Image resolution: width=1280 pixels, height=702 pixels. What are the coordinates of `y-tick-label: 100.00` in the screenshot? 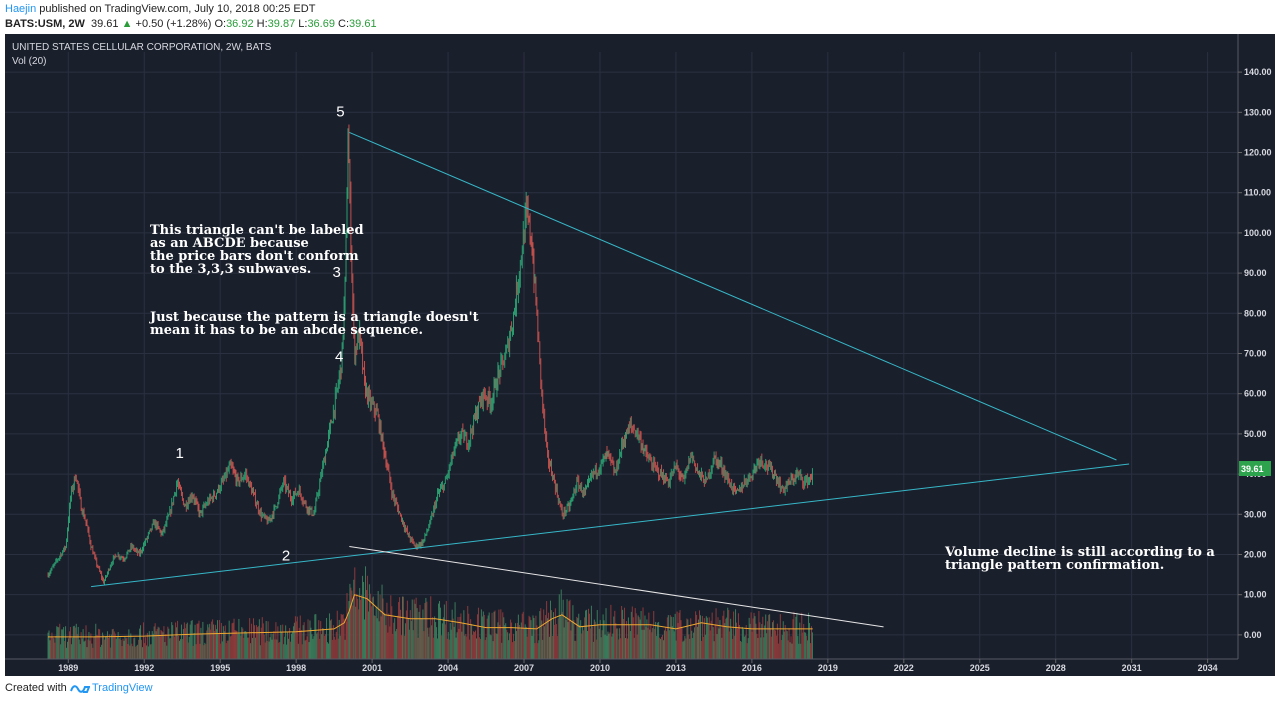 It's located at (1258, 233).